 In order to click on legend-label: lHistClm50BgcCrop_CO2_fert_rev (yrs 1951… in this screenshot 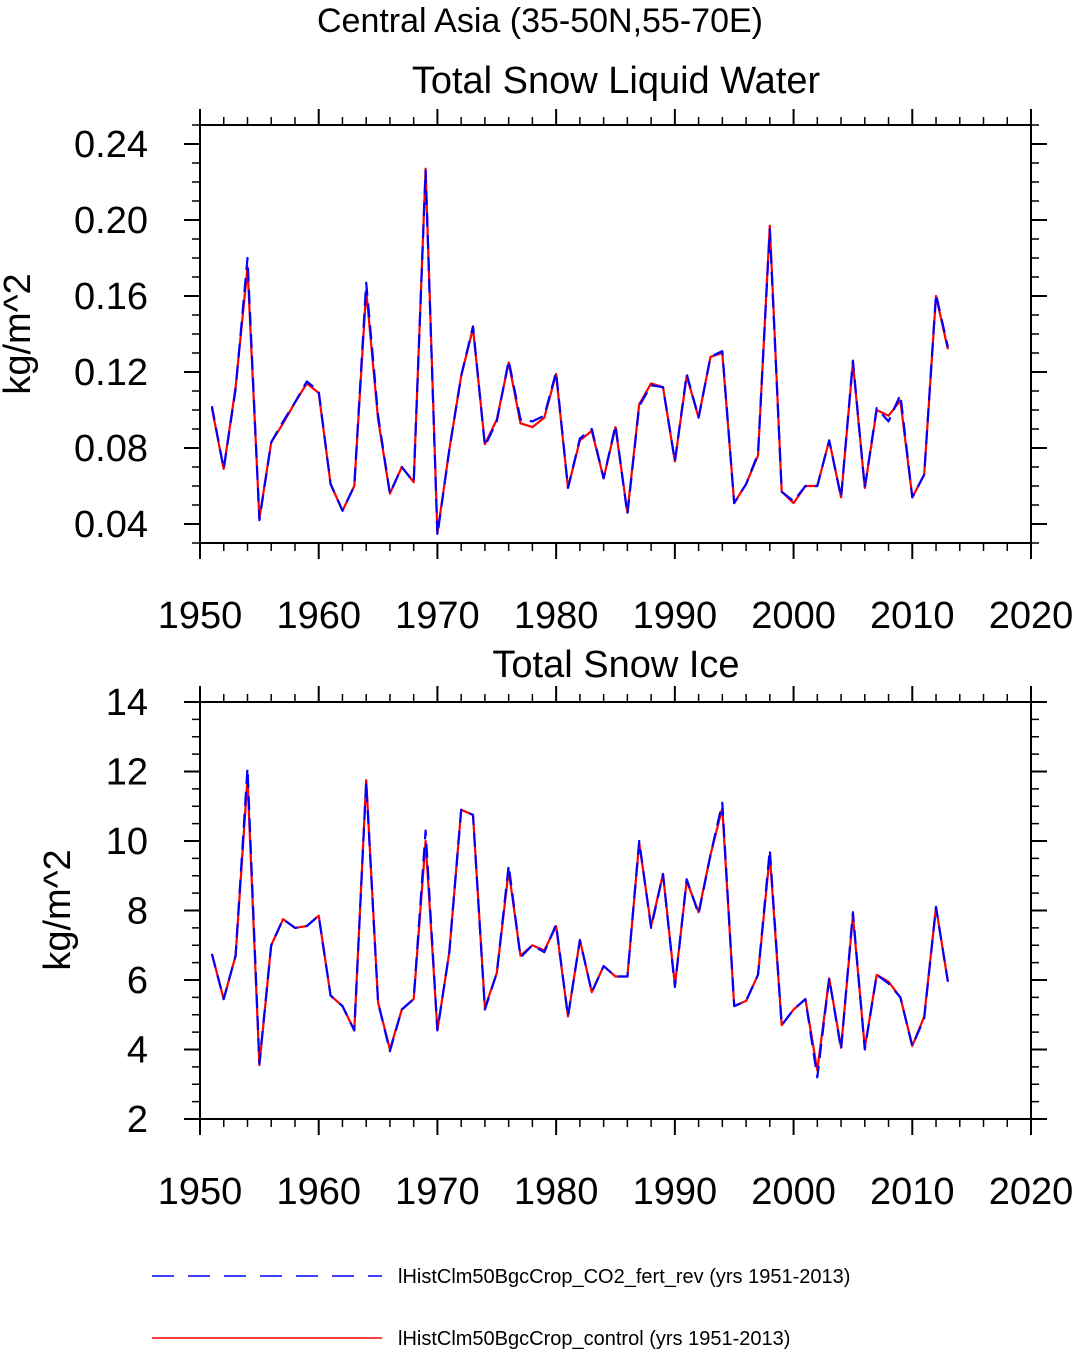, I will do `click(624, 1277)`.